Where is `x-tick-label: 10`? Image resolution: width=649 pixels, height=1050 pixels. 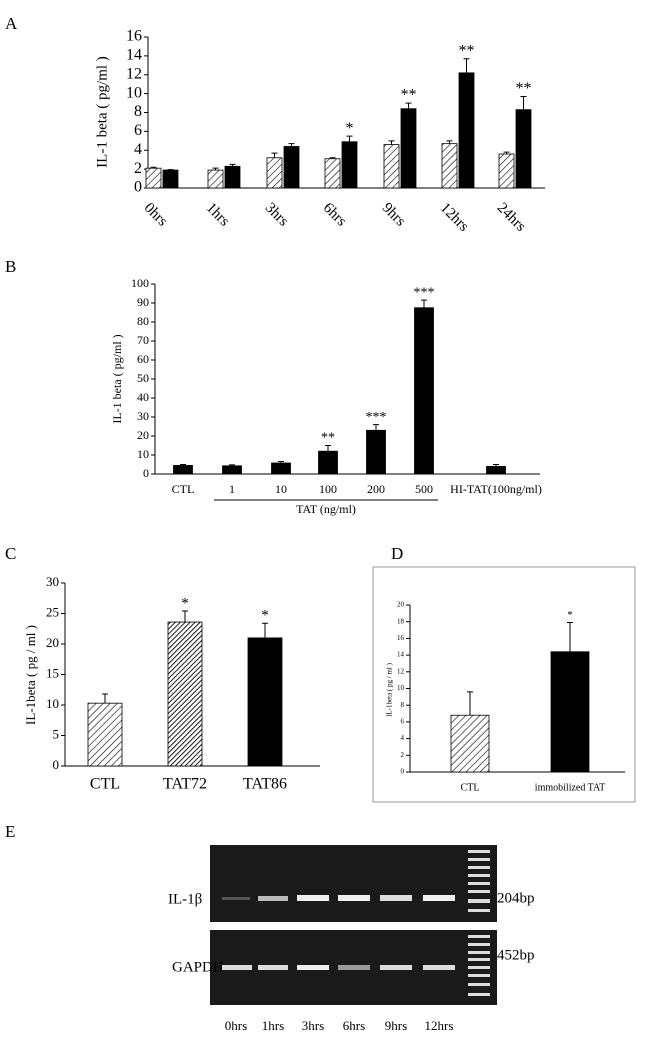
x-tick-label: 10 is located at coordinates (281, 489).